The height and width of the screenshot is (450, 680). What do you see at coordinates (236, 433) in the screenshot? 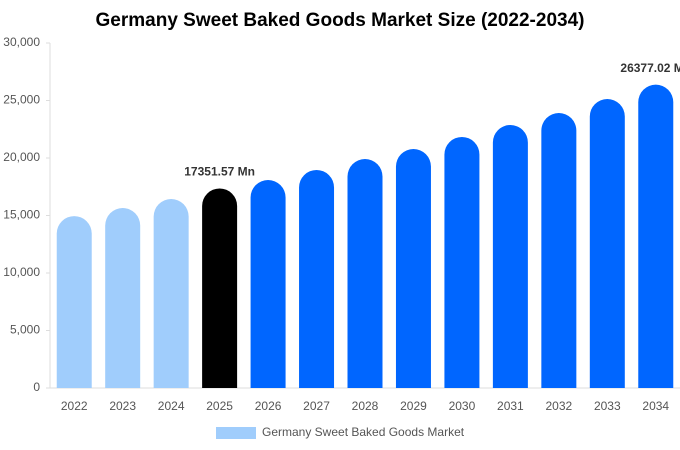
I see `legend-swatch` at bounding box center [236, 433].